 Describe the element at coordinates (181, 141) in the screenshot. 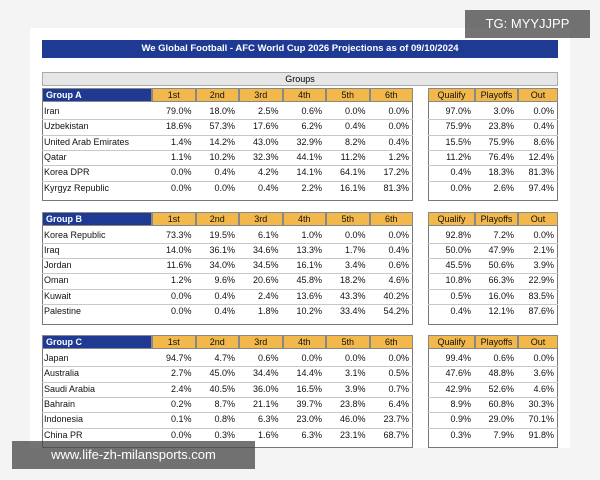

I see `position-probability: 1.4%` at that location.